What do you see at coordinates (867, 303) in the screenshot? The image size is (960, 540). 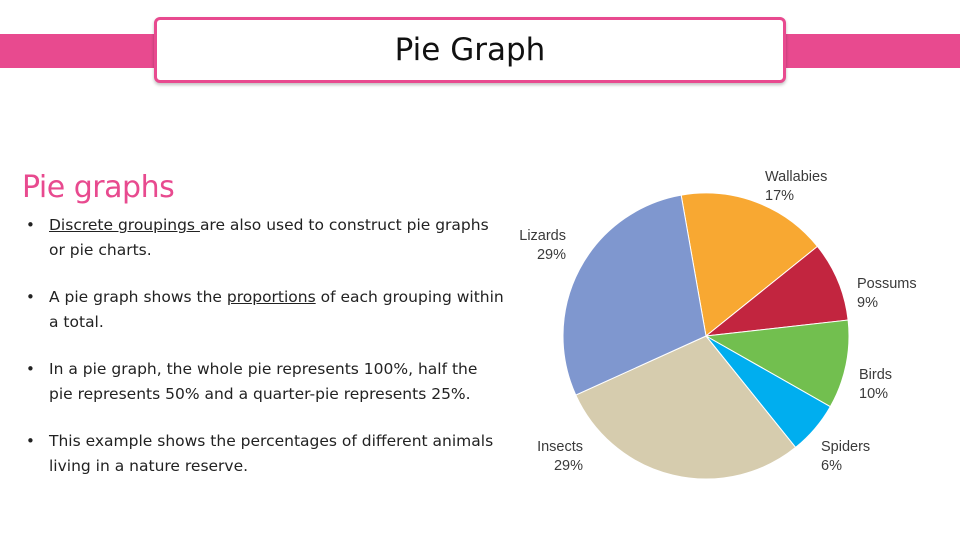 I see `slice-value-possums: 9%` at bounding box center [867, 303].